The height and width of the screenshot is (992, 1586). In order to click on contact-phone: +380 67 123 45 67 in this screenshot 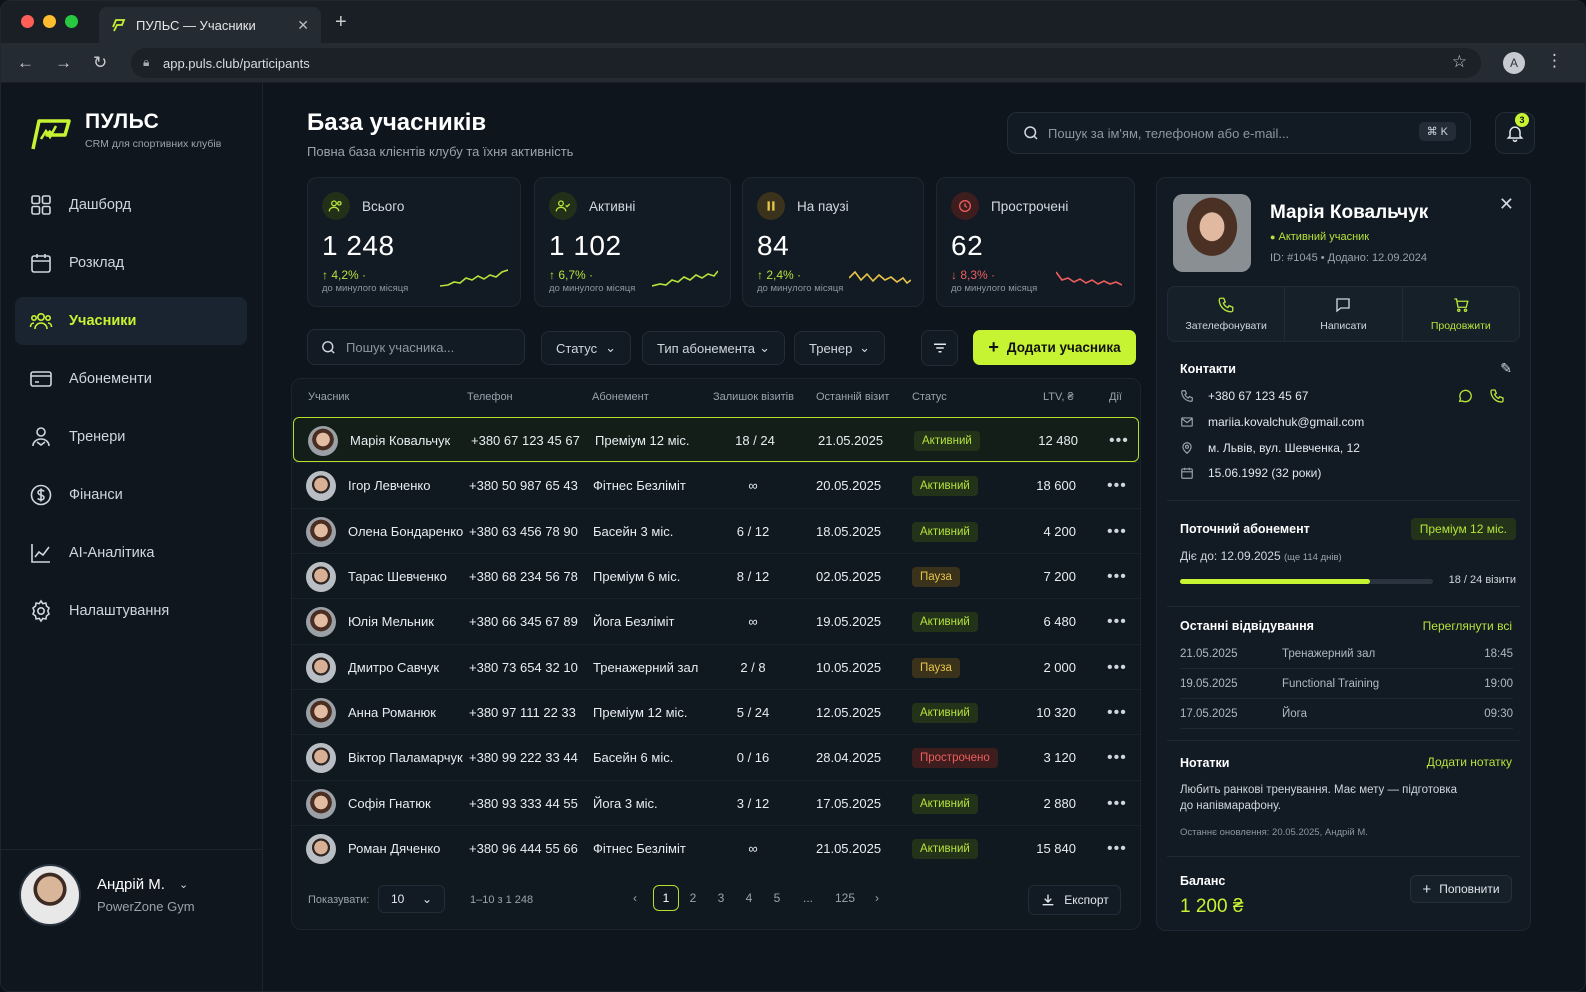, I will do `click(1258, 396)`.